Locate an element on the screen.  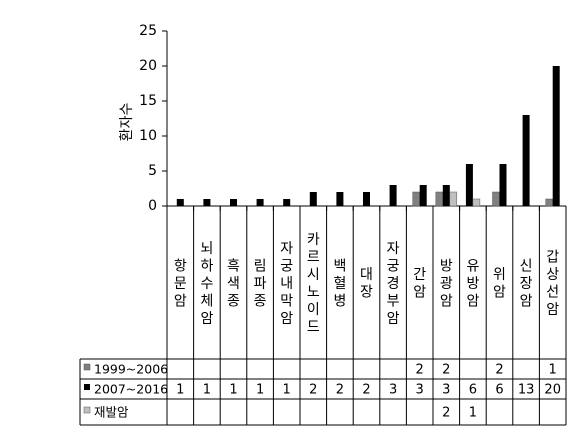
y-tick-label: 0 is located at coordinates (152, 206).